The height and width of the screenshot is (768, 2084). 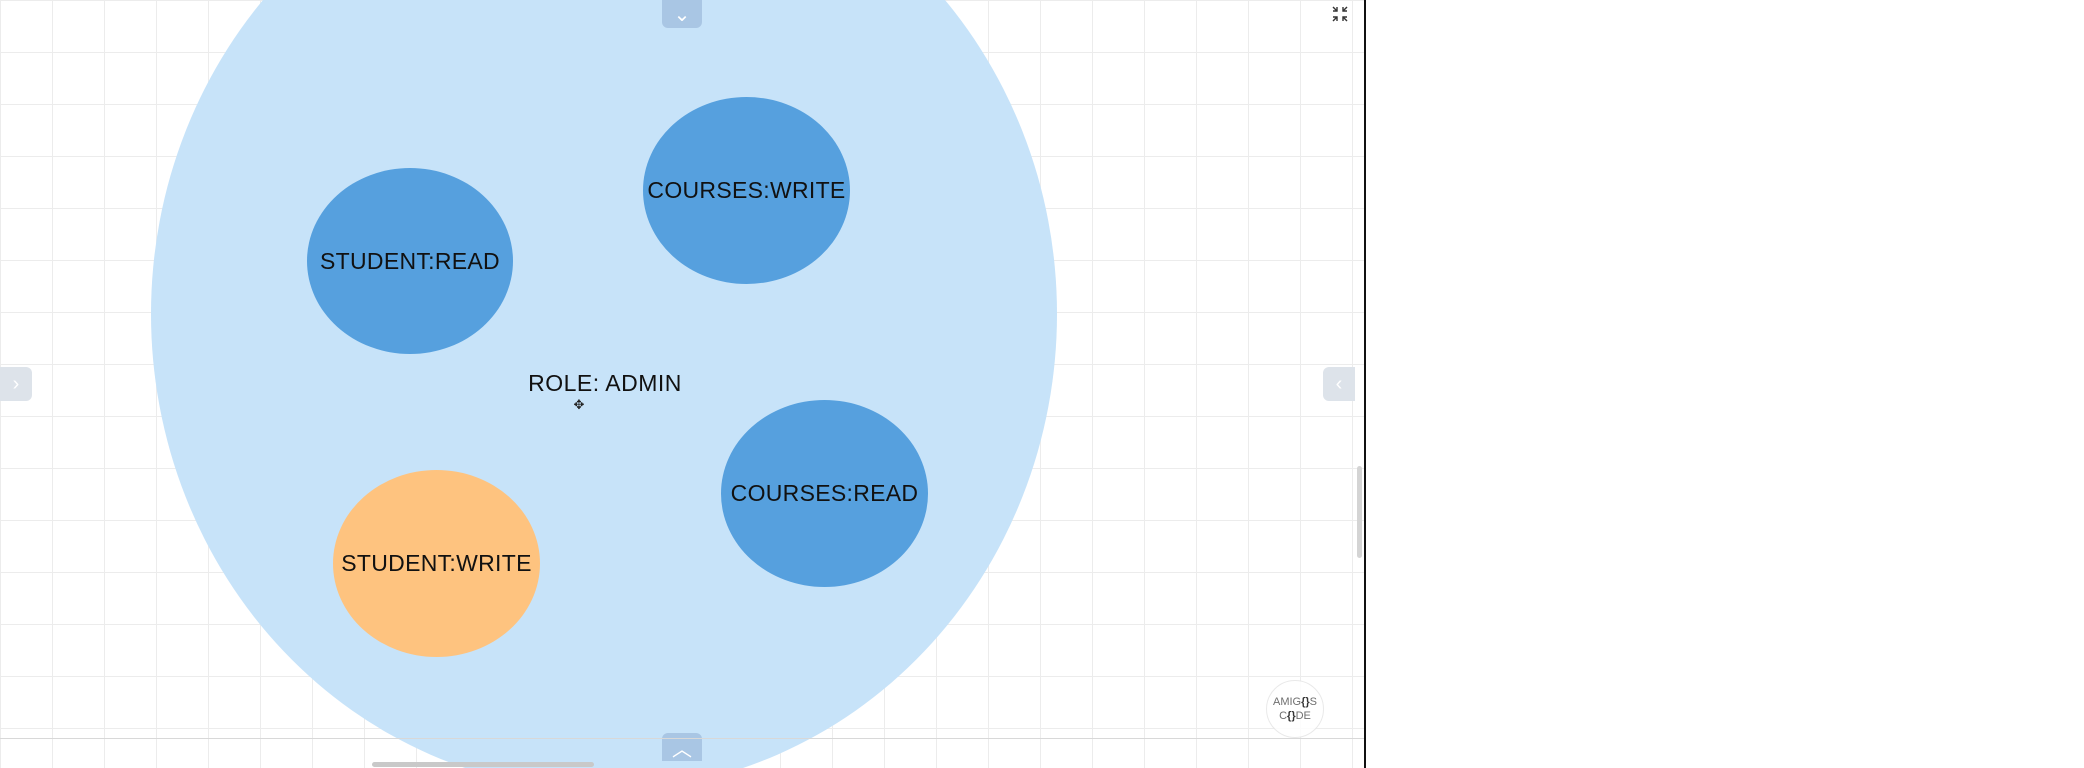 What do you see at coordinates (1365, 384) in the screenshot?
I see `canvas-right-border` at bounding box center [1365, 384].